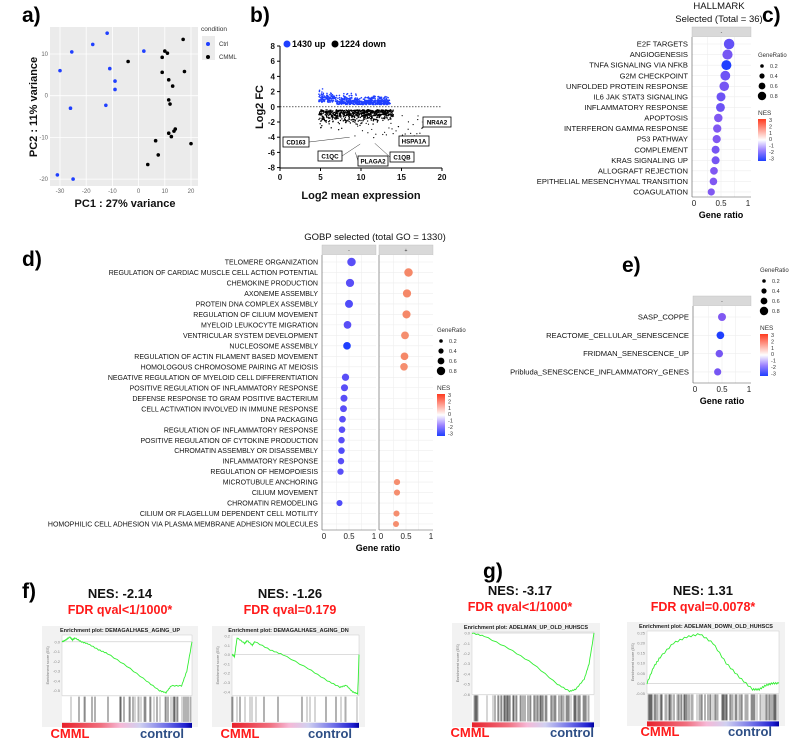 This screenshot has width=798, height=743. What do you see at coordinates (273, 46) in the screenshot?
I see `ma-ytick: 8` at bounding box center [273, 46].